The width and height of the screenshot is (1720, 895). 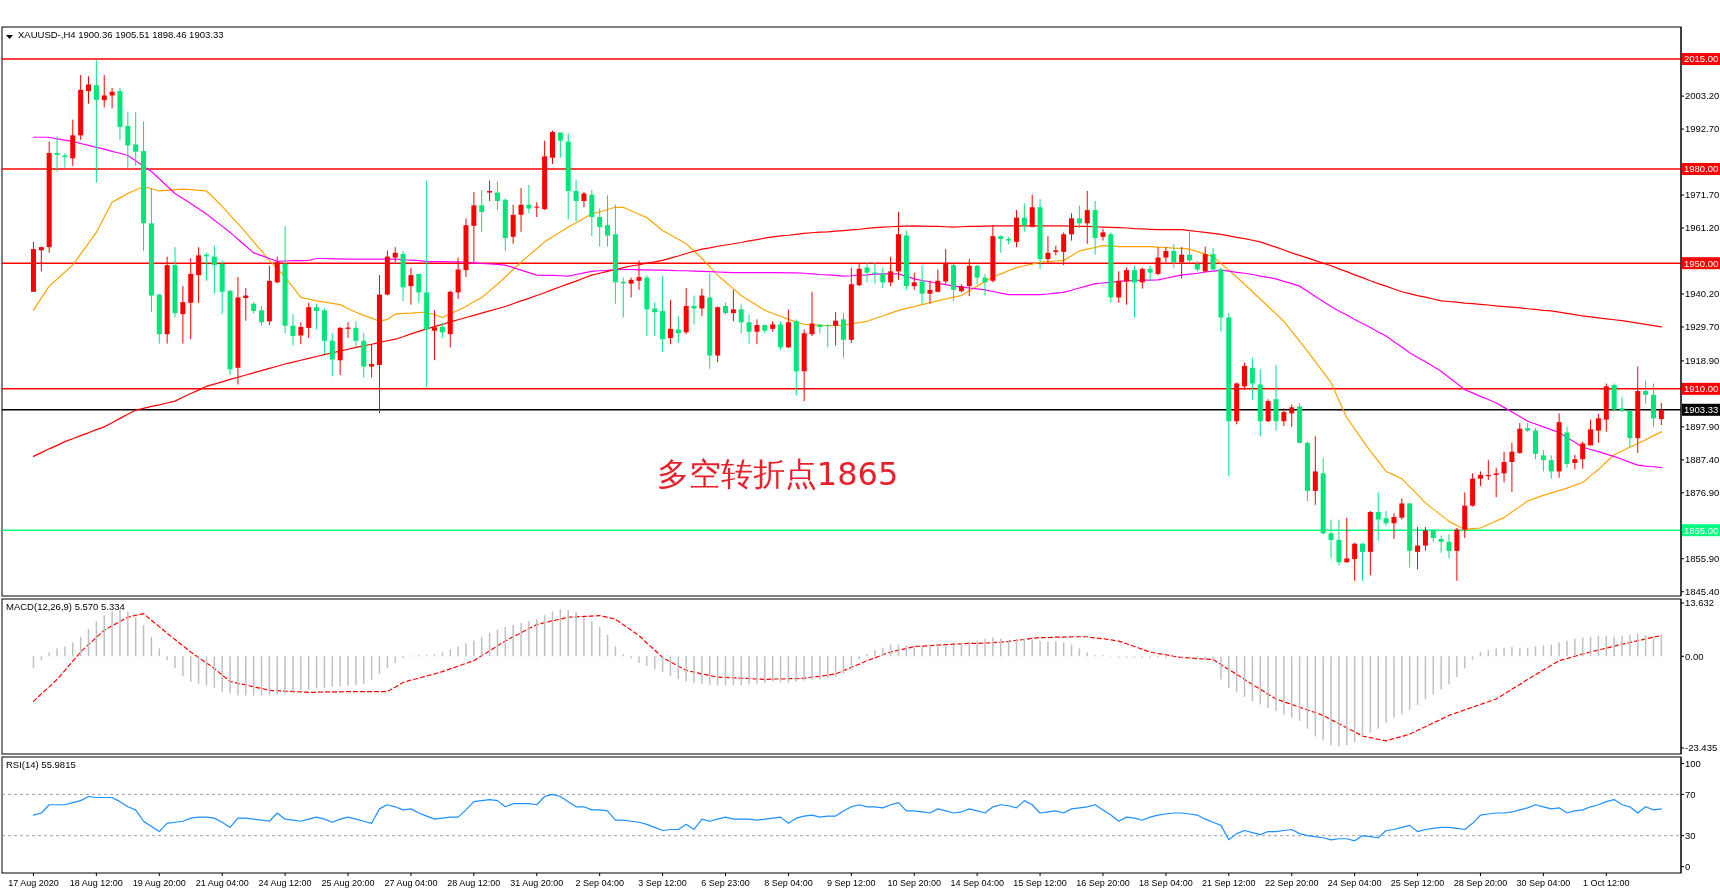 I want to click on x-tick-label: 24 Aug 12:00, so click(x=285, y=883).